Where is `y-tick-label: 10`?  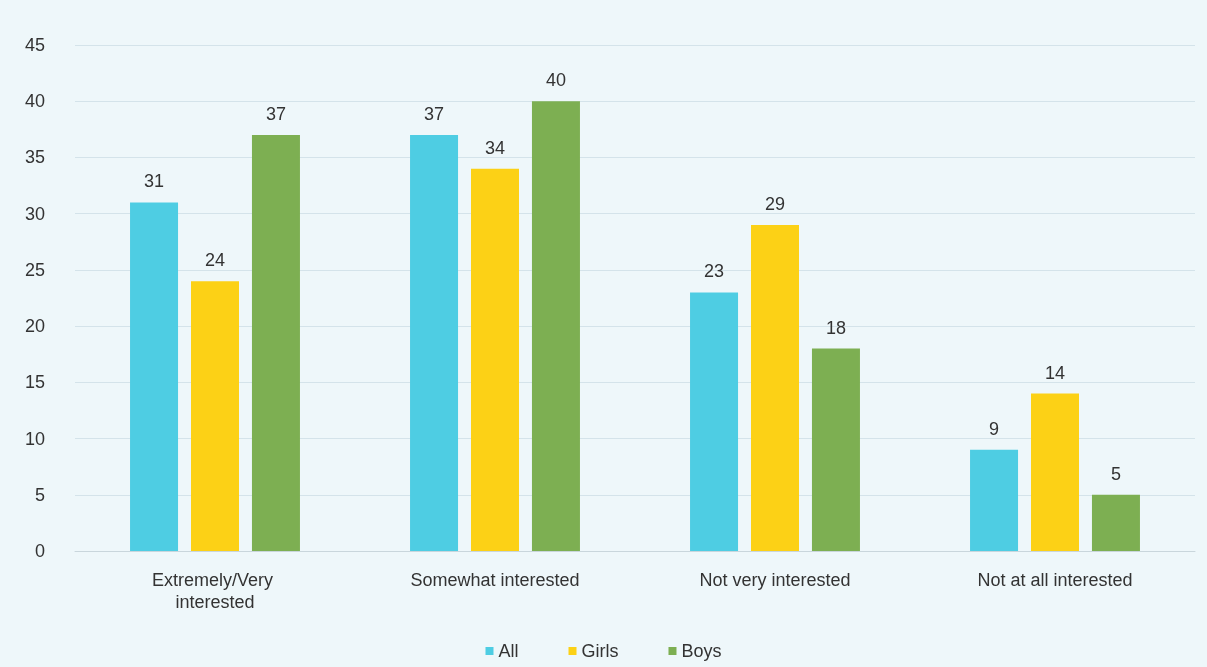 y-tick-label: 10 is located at coordinates (34, 438).